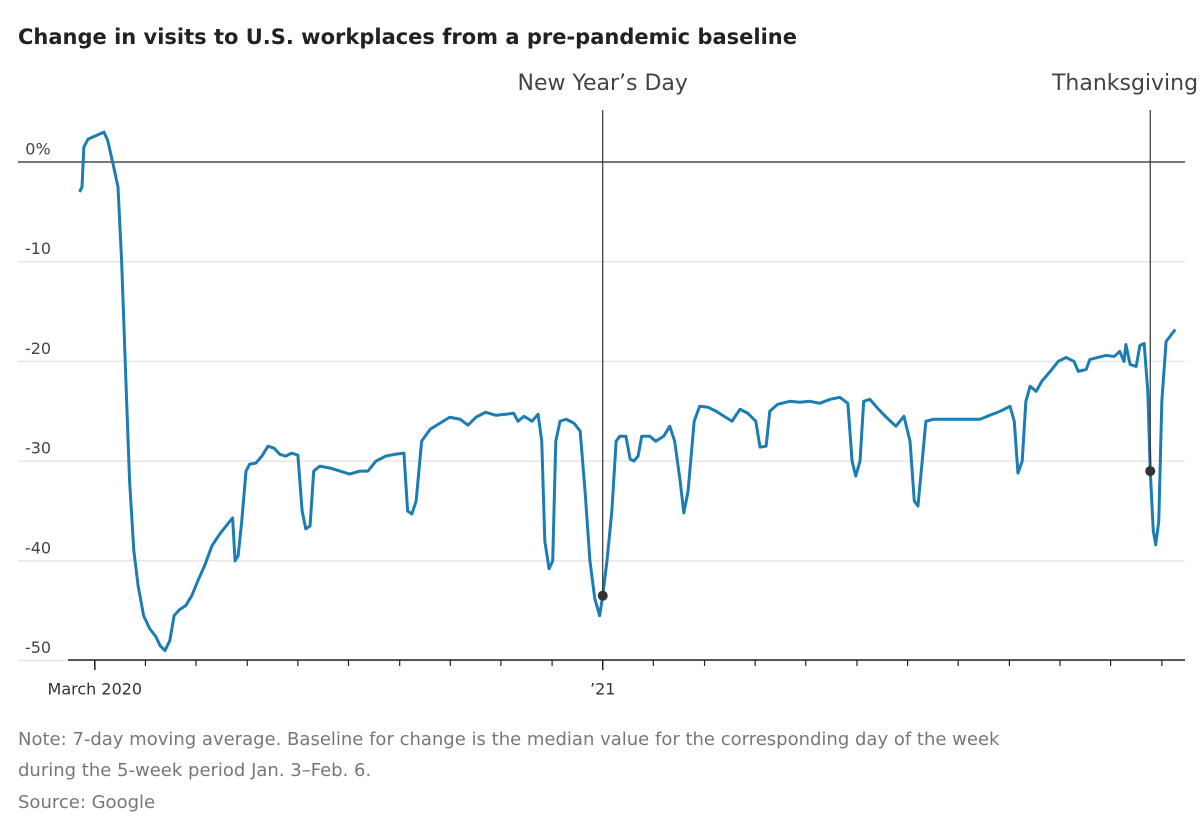 The width and height of the screenshot is (1200, 836). Describe the element at coordinates (86, 802) in the screenshot. I see `source: Source: Google` at that location.